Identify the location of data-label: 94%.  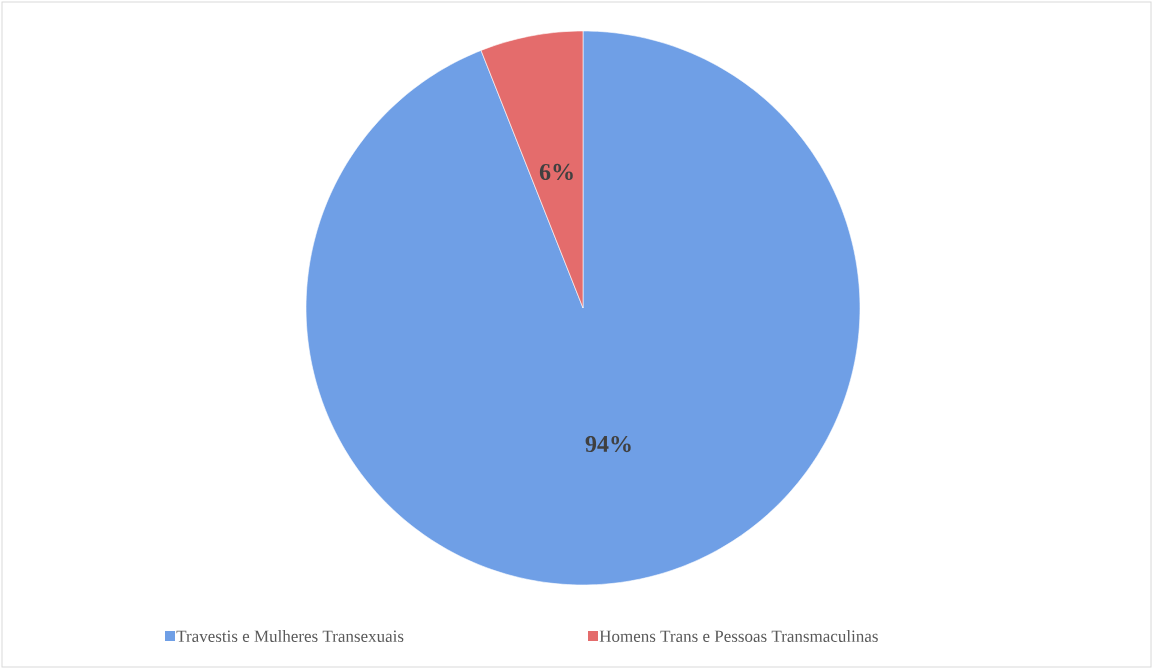
(608, 444).